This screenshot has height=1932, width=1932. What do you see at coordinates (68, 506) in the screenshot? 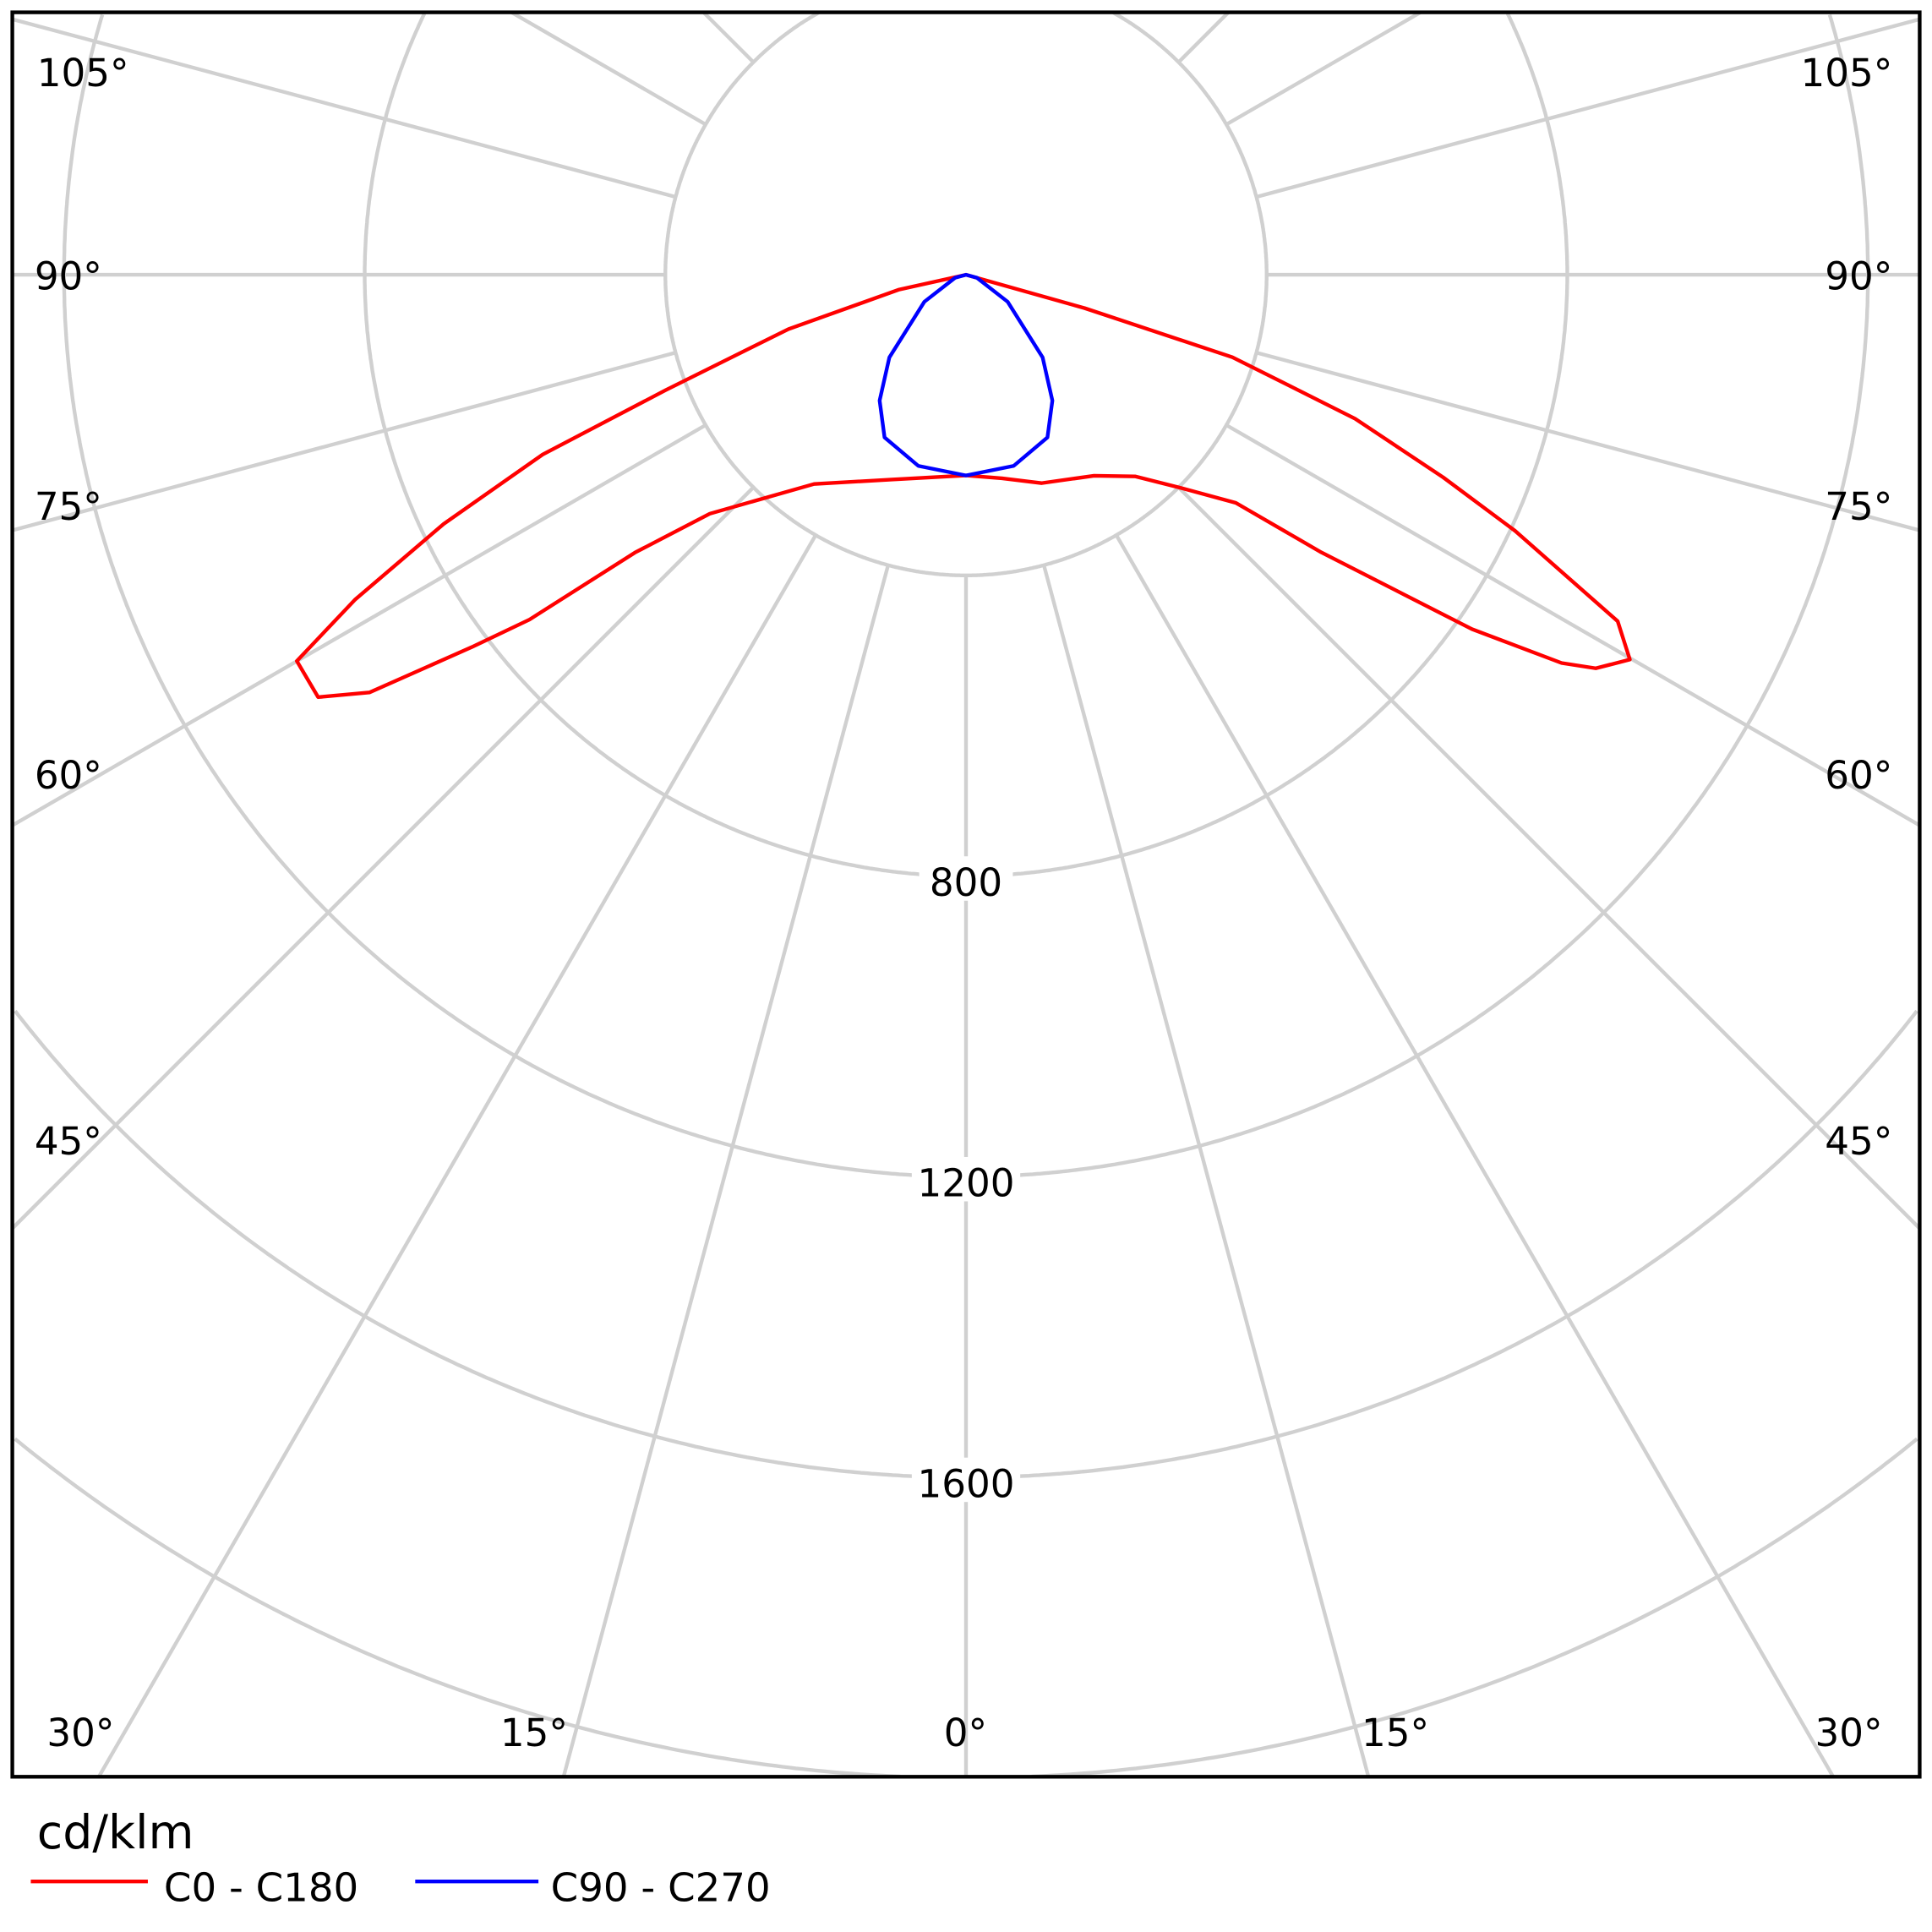
I see `angle-label-left-75: 75°` at bounding box center [68, 506].